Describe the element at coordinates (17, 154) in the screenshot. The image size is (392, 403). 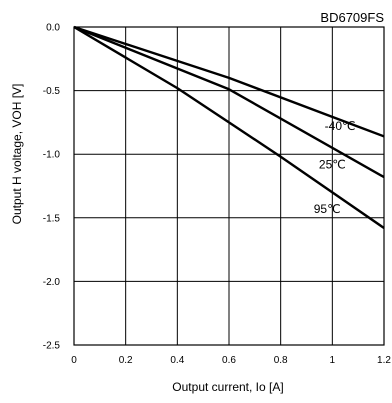
I see `y-axis-title: Output H voltage, VOH [V]` at that location.